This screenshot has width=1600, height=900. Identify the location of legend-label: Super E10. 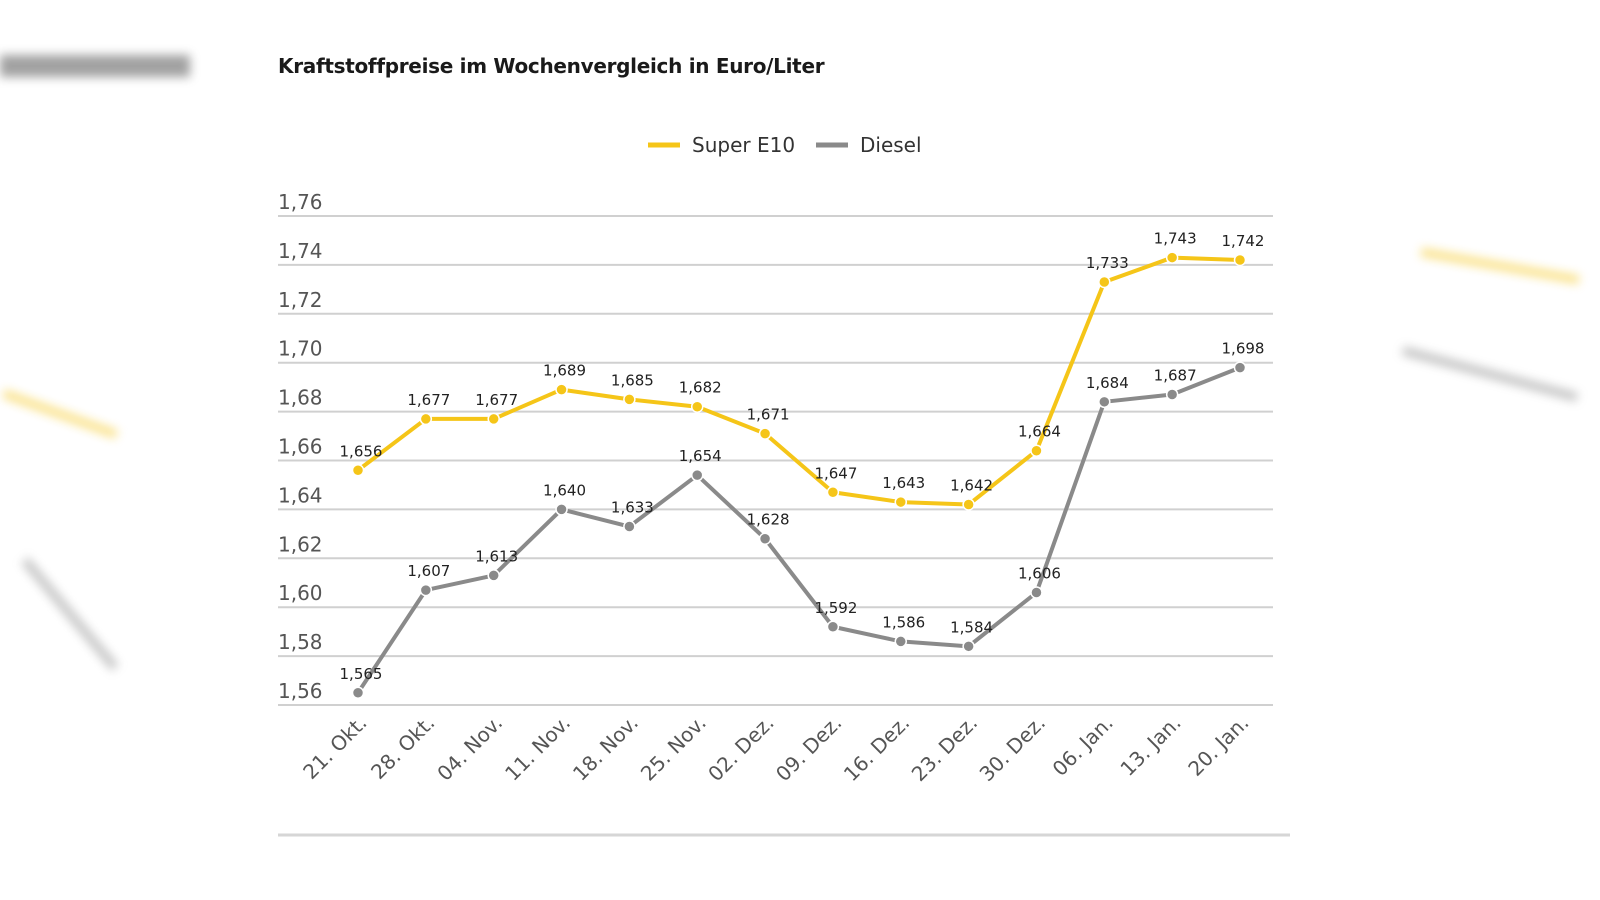
(743, 145).